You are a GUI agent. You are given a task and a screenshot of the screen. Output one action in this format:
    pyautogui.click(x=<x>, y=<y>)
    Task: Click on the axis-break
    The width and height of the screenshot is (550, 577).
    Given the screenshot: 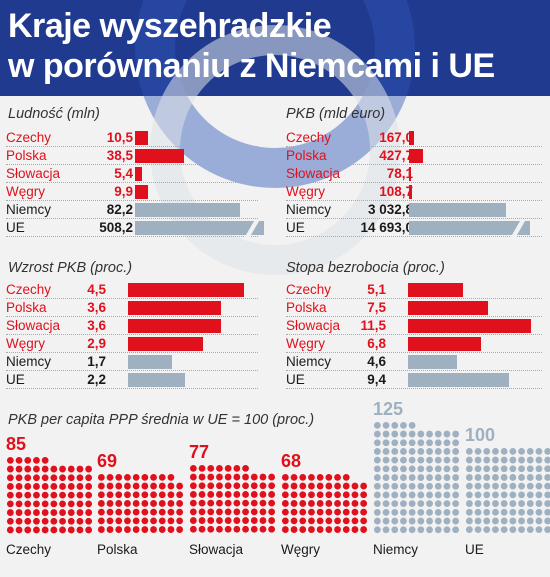 What is the action you would take?
    pyautogui.click(x=518, y=228)
    